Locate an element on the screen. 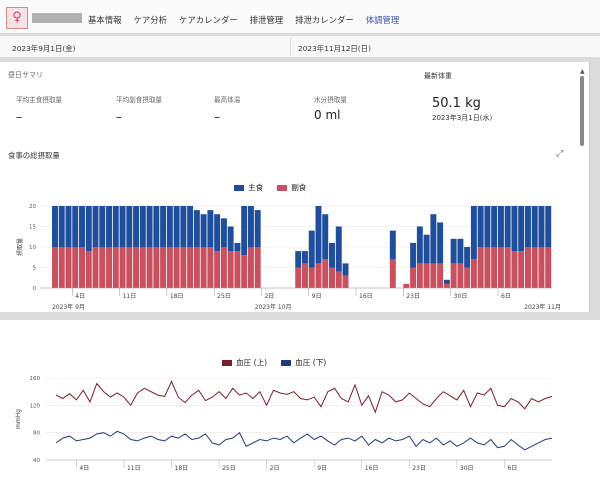 The image size is (600, 478). water-intake-label: 水分摂取量 is located at coordinates (330, 100).